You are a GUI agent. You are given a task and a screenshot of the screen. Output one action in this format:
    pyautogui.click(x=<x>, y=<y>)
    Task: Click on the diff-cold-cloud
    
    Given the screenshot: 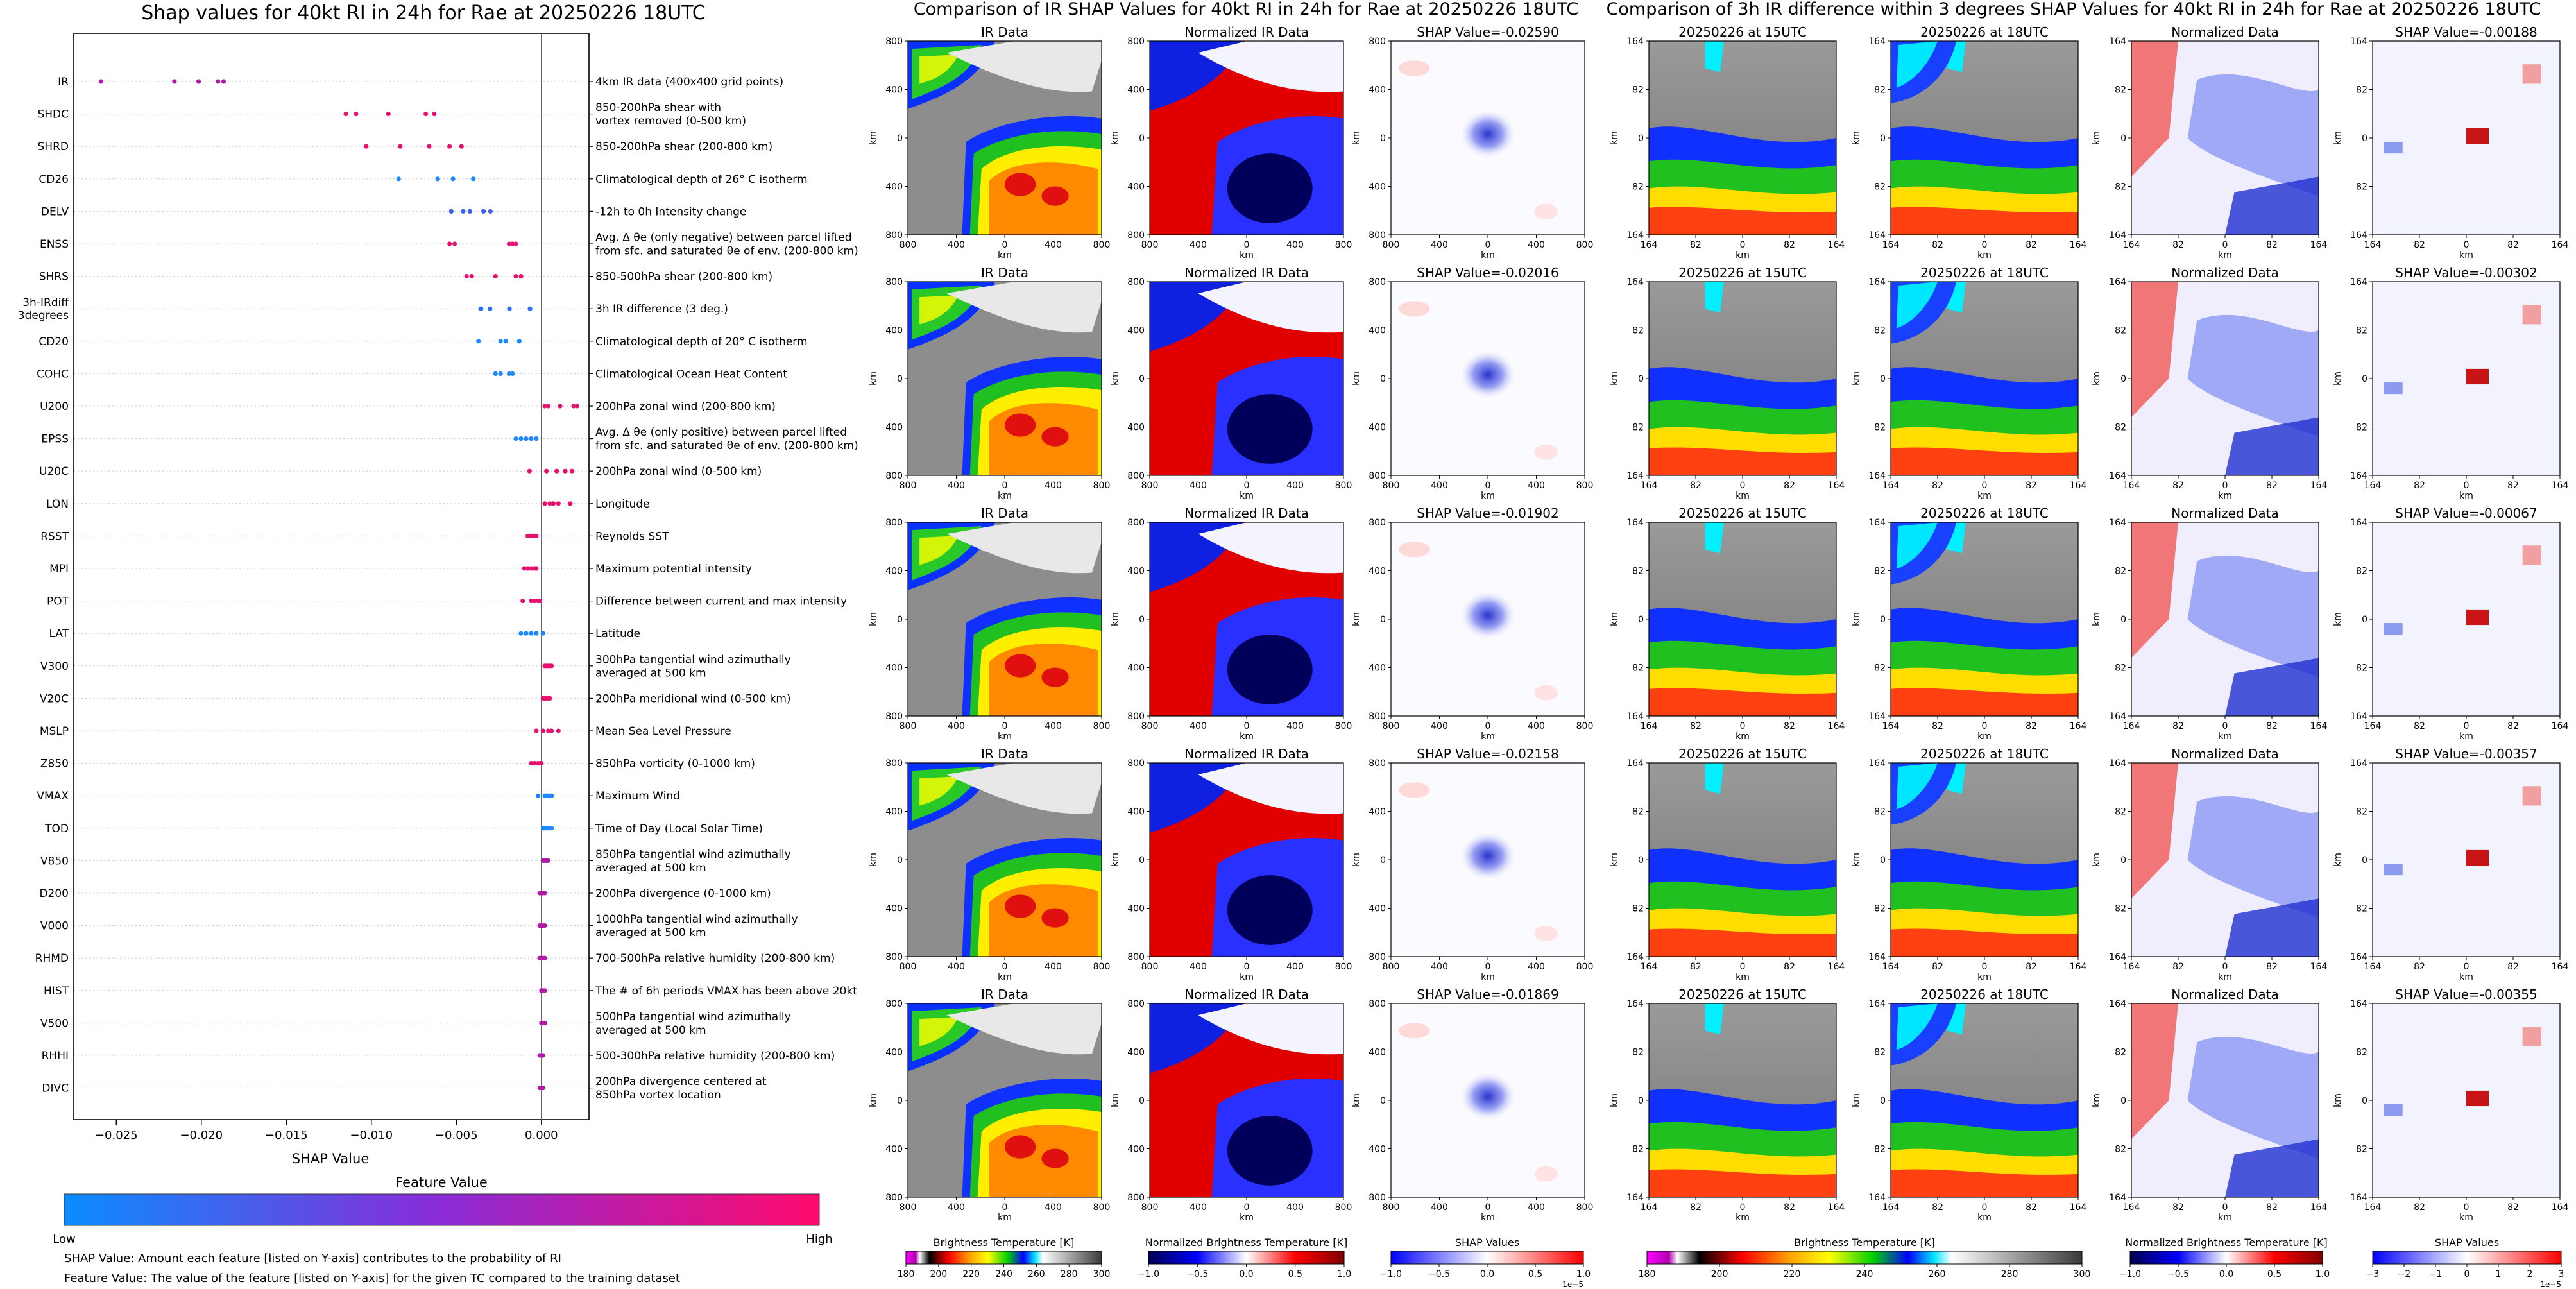 What is the action you would take?
    pyautogui.click(x=1917, y=1026)
    